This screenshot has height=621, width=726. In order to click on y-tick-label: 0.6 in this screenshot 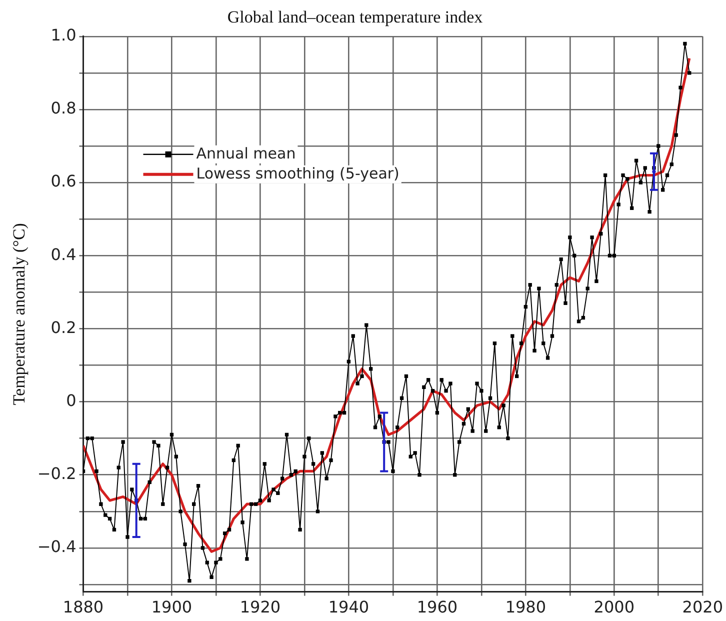, I will do `click(63, 181)`.